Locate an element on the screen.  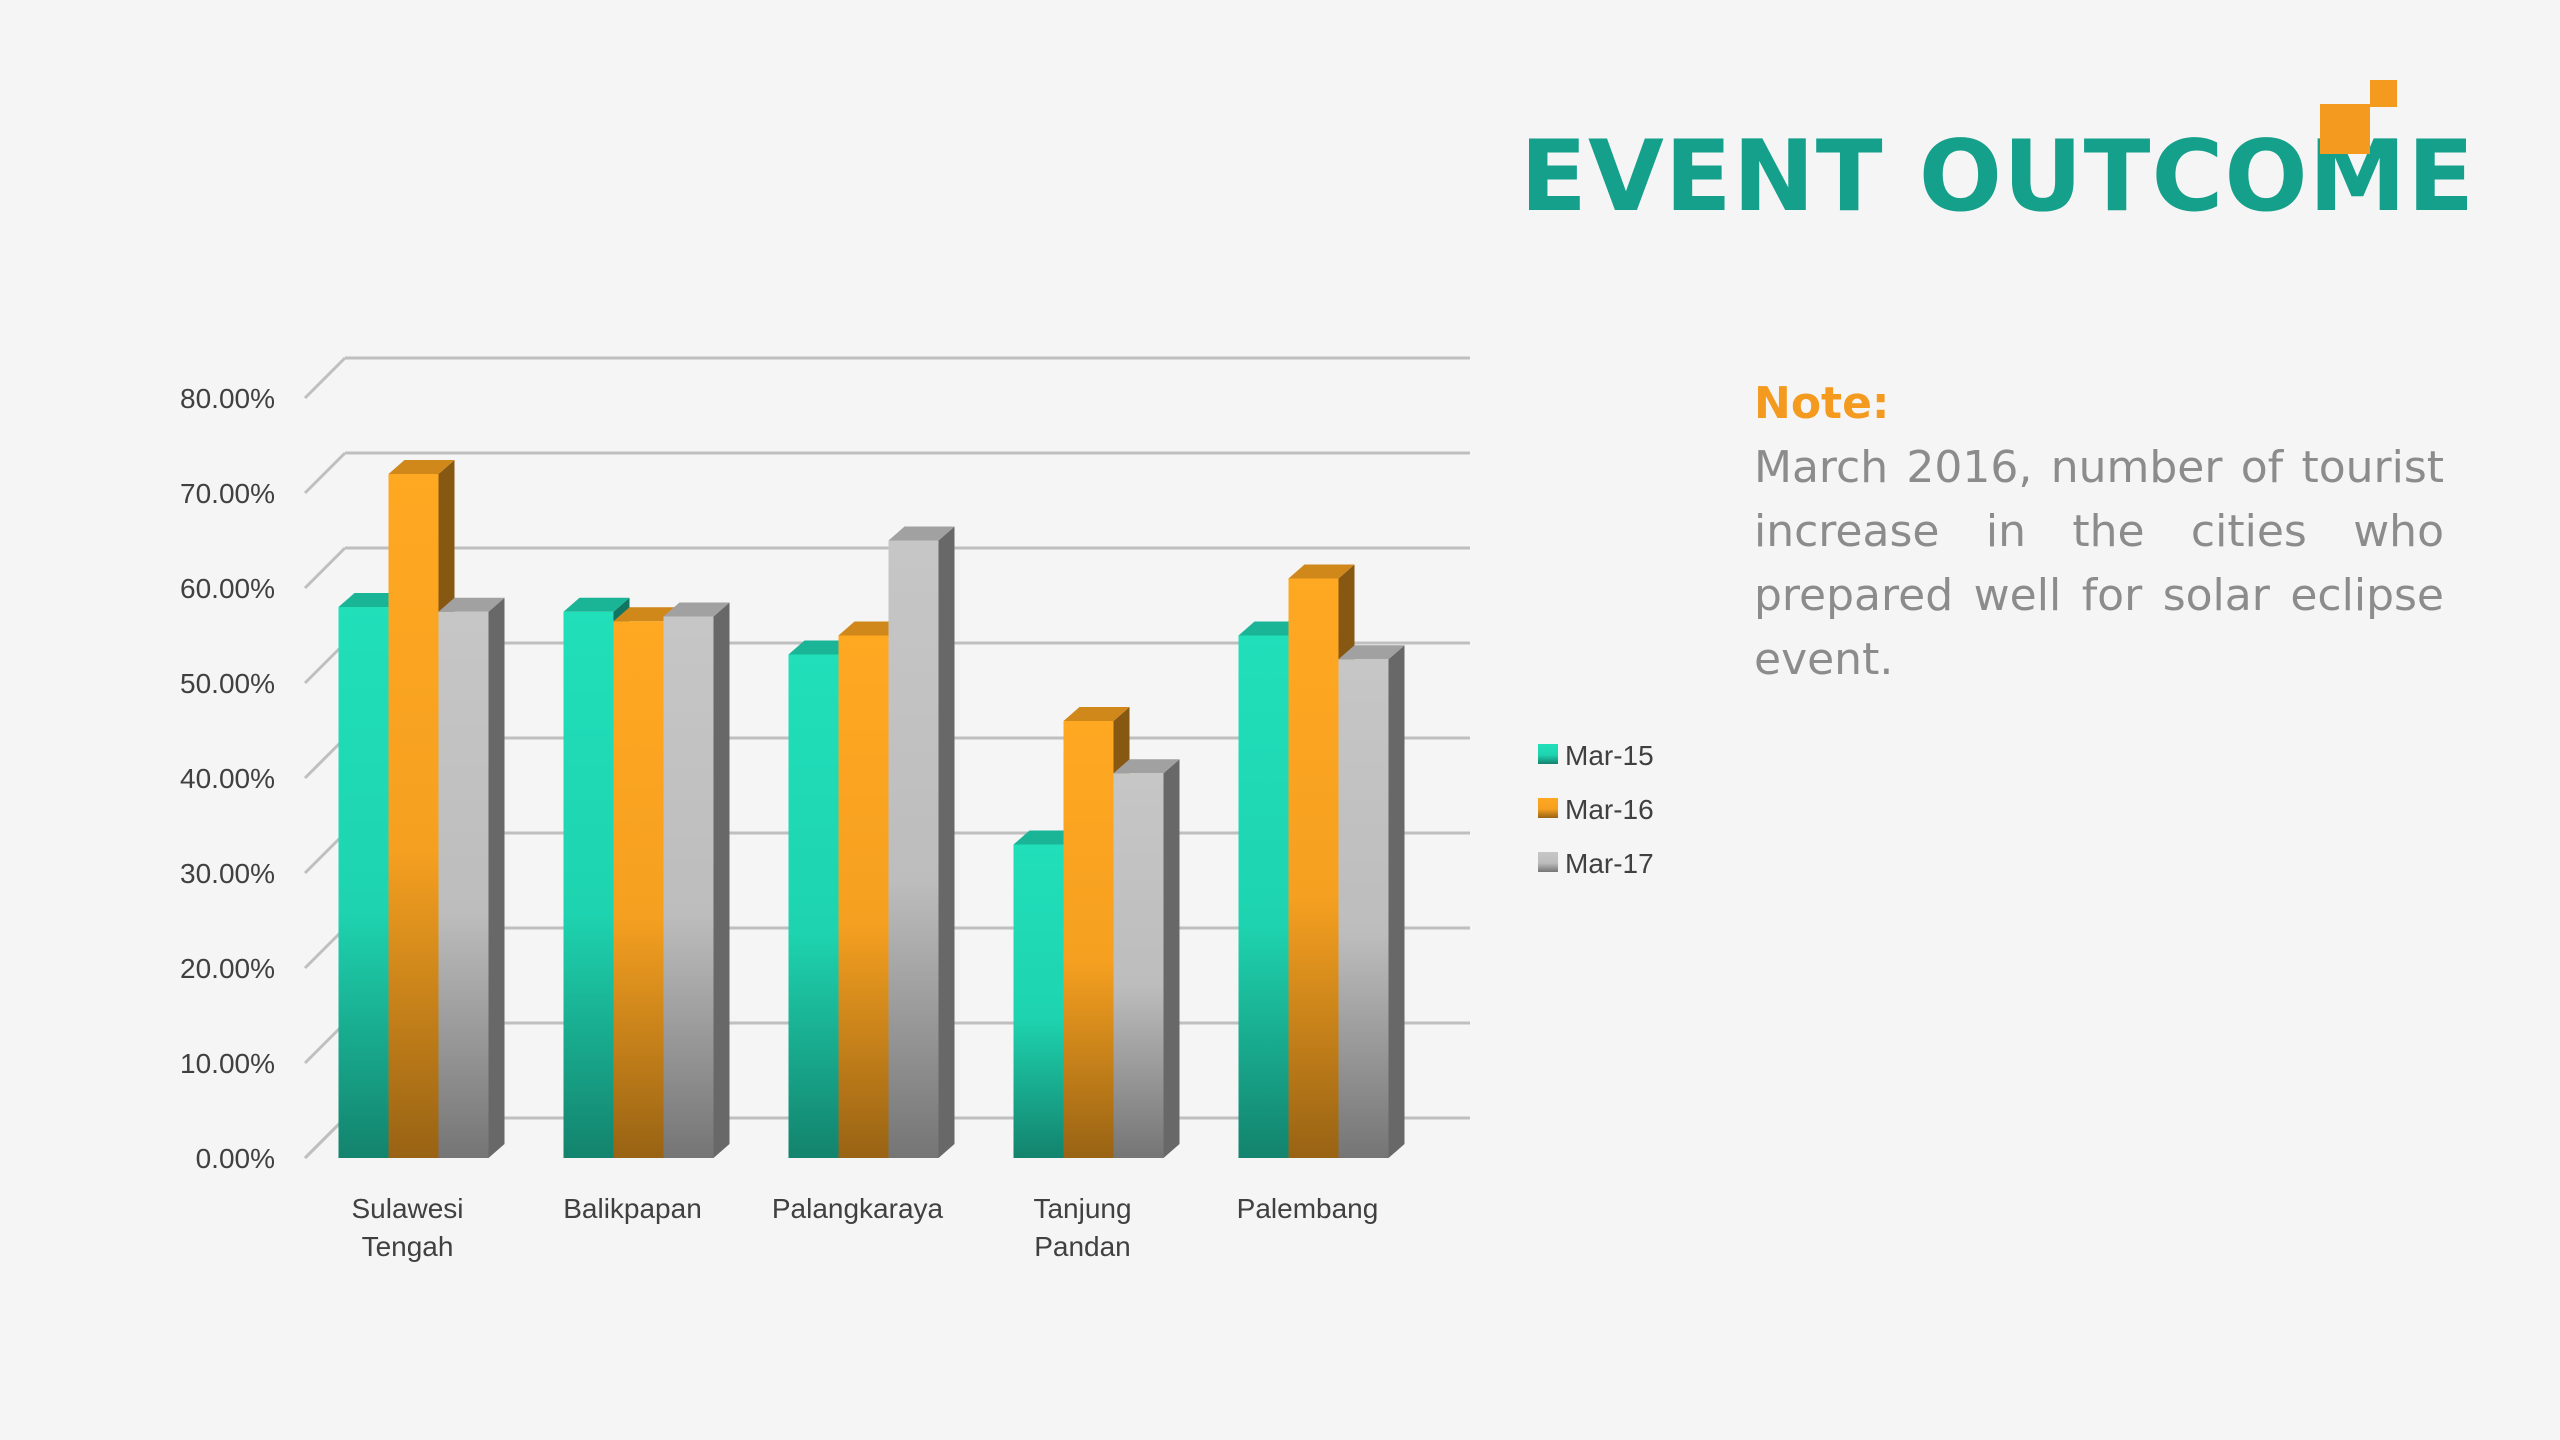
x-tick-label: Palembang is located at coordinates (1308, 1208).